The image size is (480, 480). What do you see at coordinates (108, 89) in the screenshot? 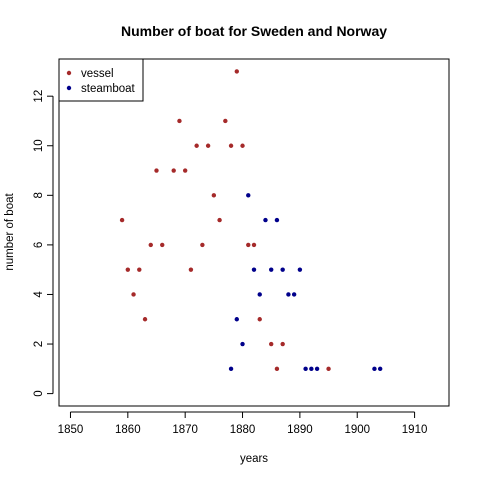
I see `legend-label-steamboat: steamboat` at bounding box center [108, 89].